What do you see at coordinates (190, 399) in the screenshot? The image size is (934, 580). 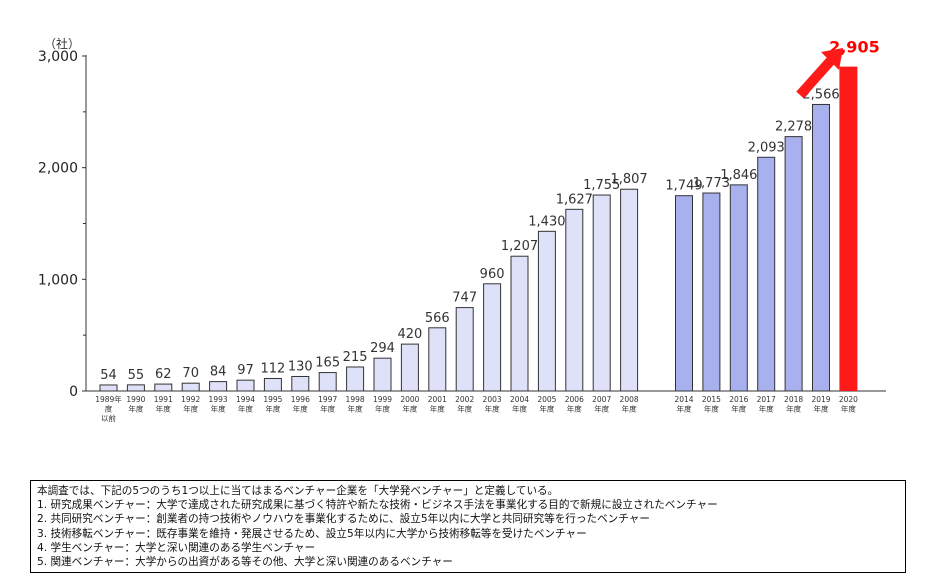 I see `x-tick-label: 1992` at bounding box center [190, 399].